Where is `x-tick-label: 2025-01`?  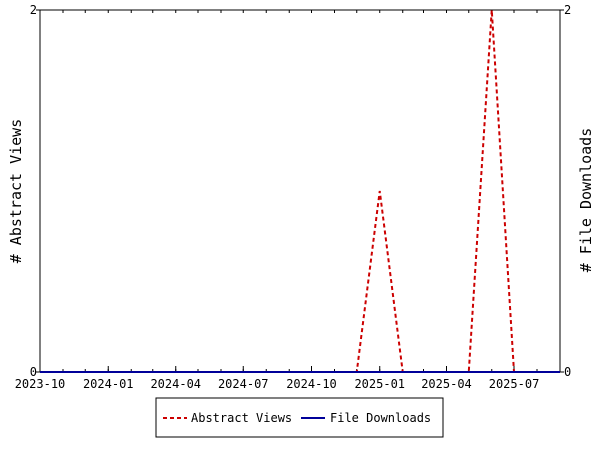 x-tick-label: 2025-01 is located at coordinates (379, 384).